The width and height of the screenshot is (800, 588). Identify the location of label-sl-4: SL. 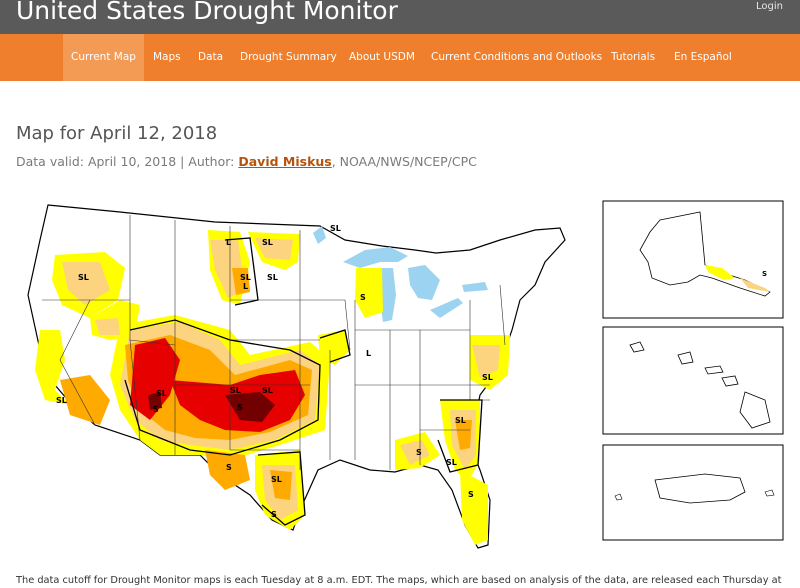
(272, 277).